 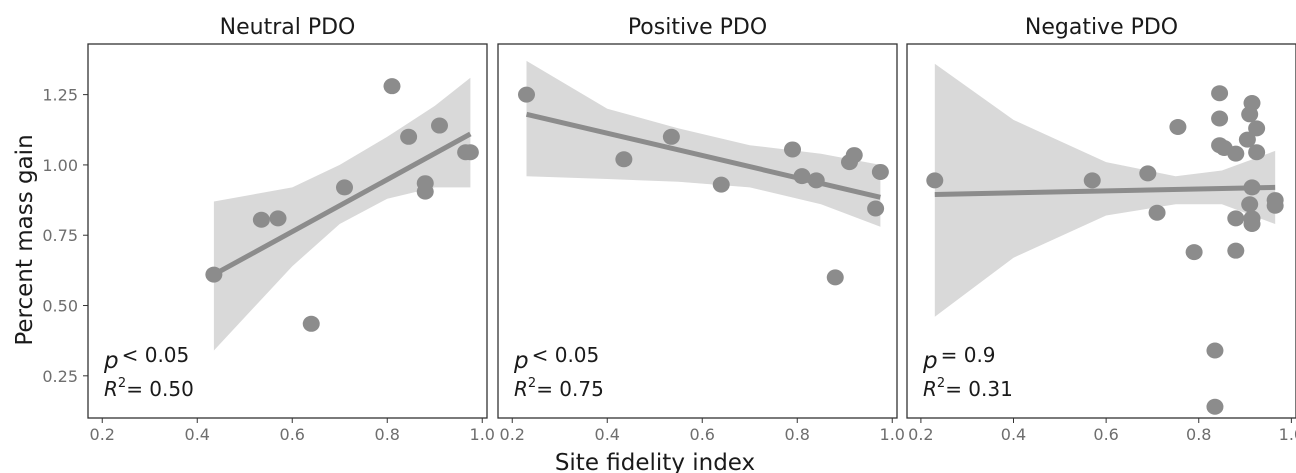 I want to click on r-squared-value: = 0.31, so click(x=979, y=389).